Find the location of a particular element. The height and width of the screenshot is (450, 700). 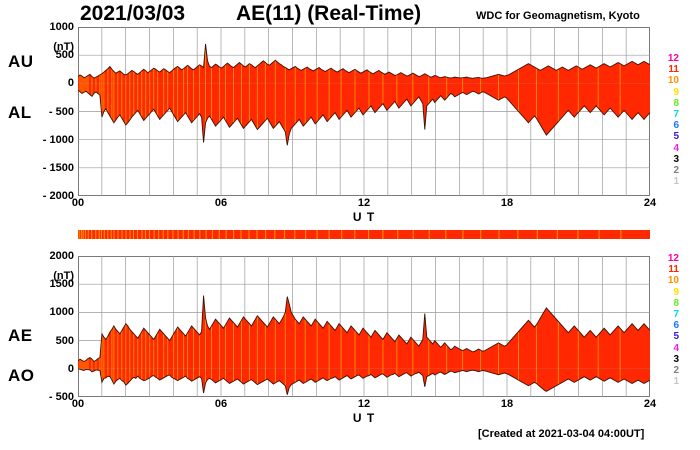

series-label-ao: AO is located at coordinates (21, 375).